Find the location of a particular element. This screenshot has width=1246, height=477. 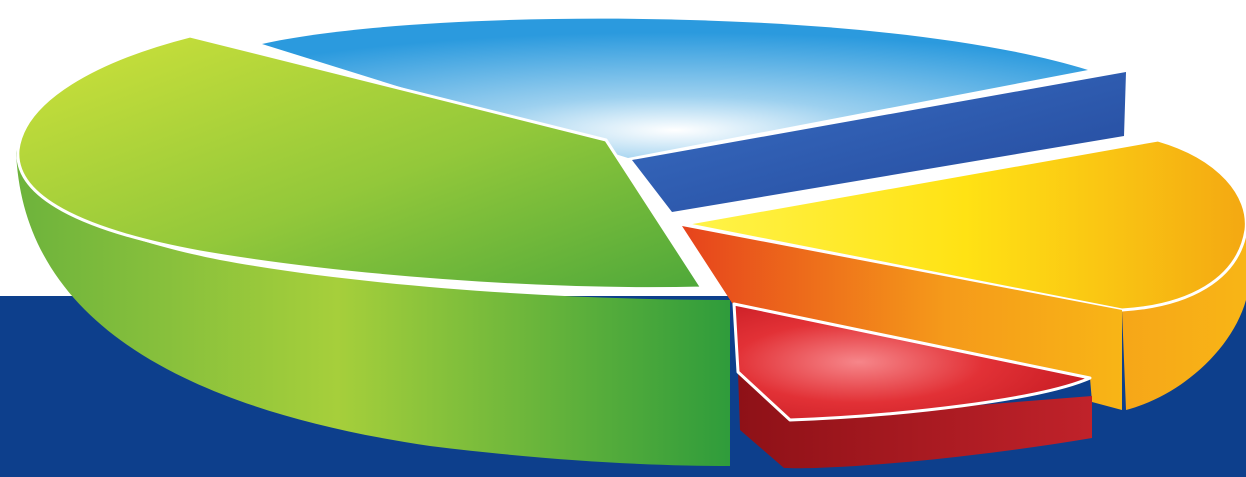

pie-slice-orange-face is located at coordinates (902, 318).